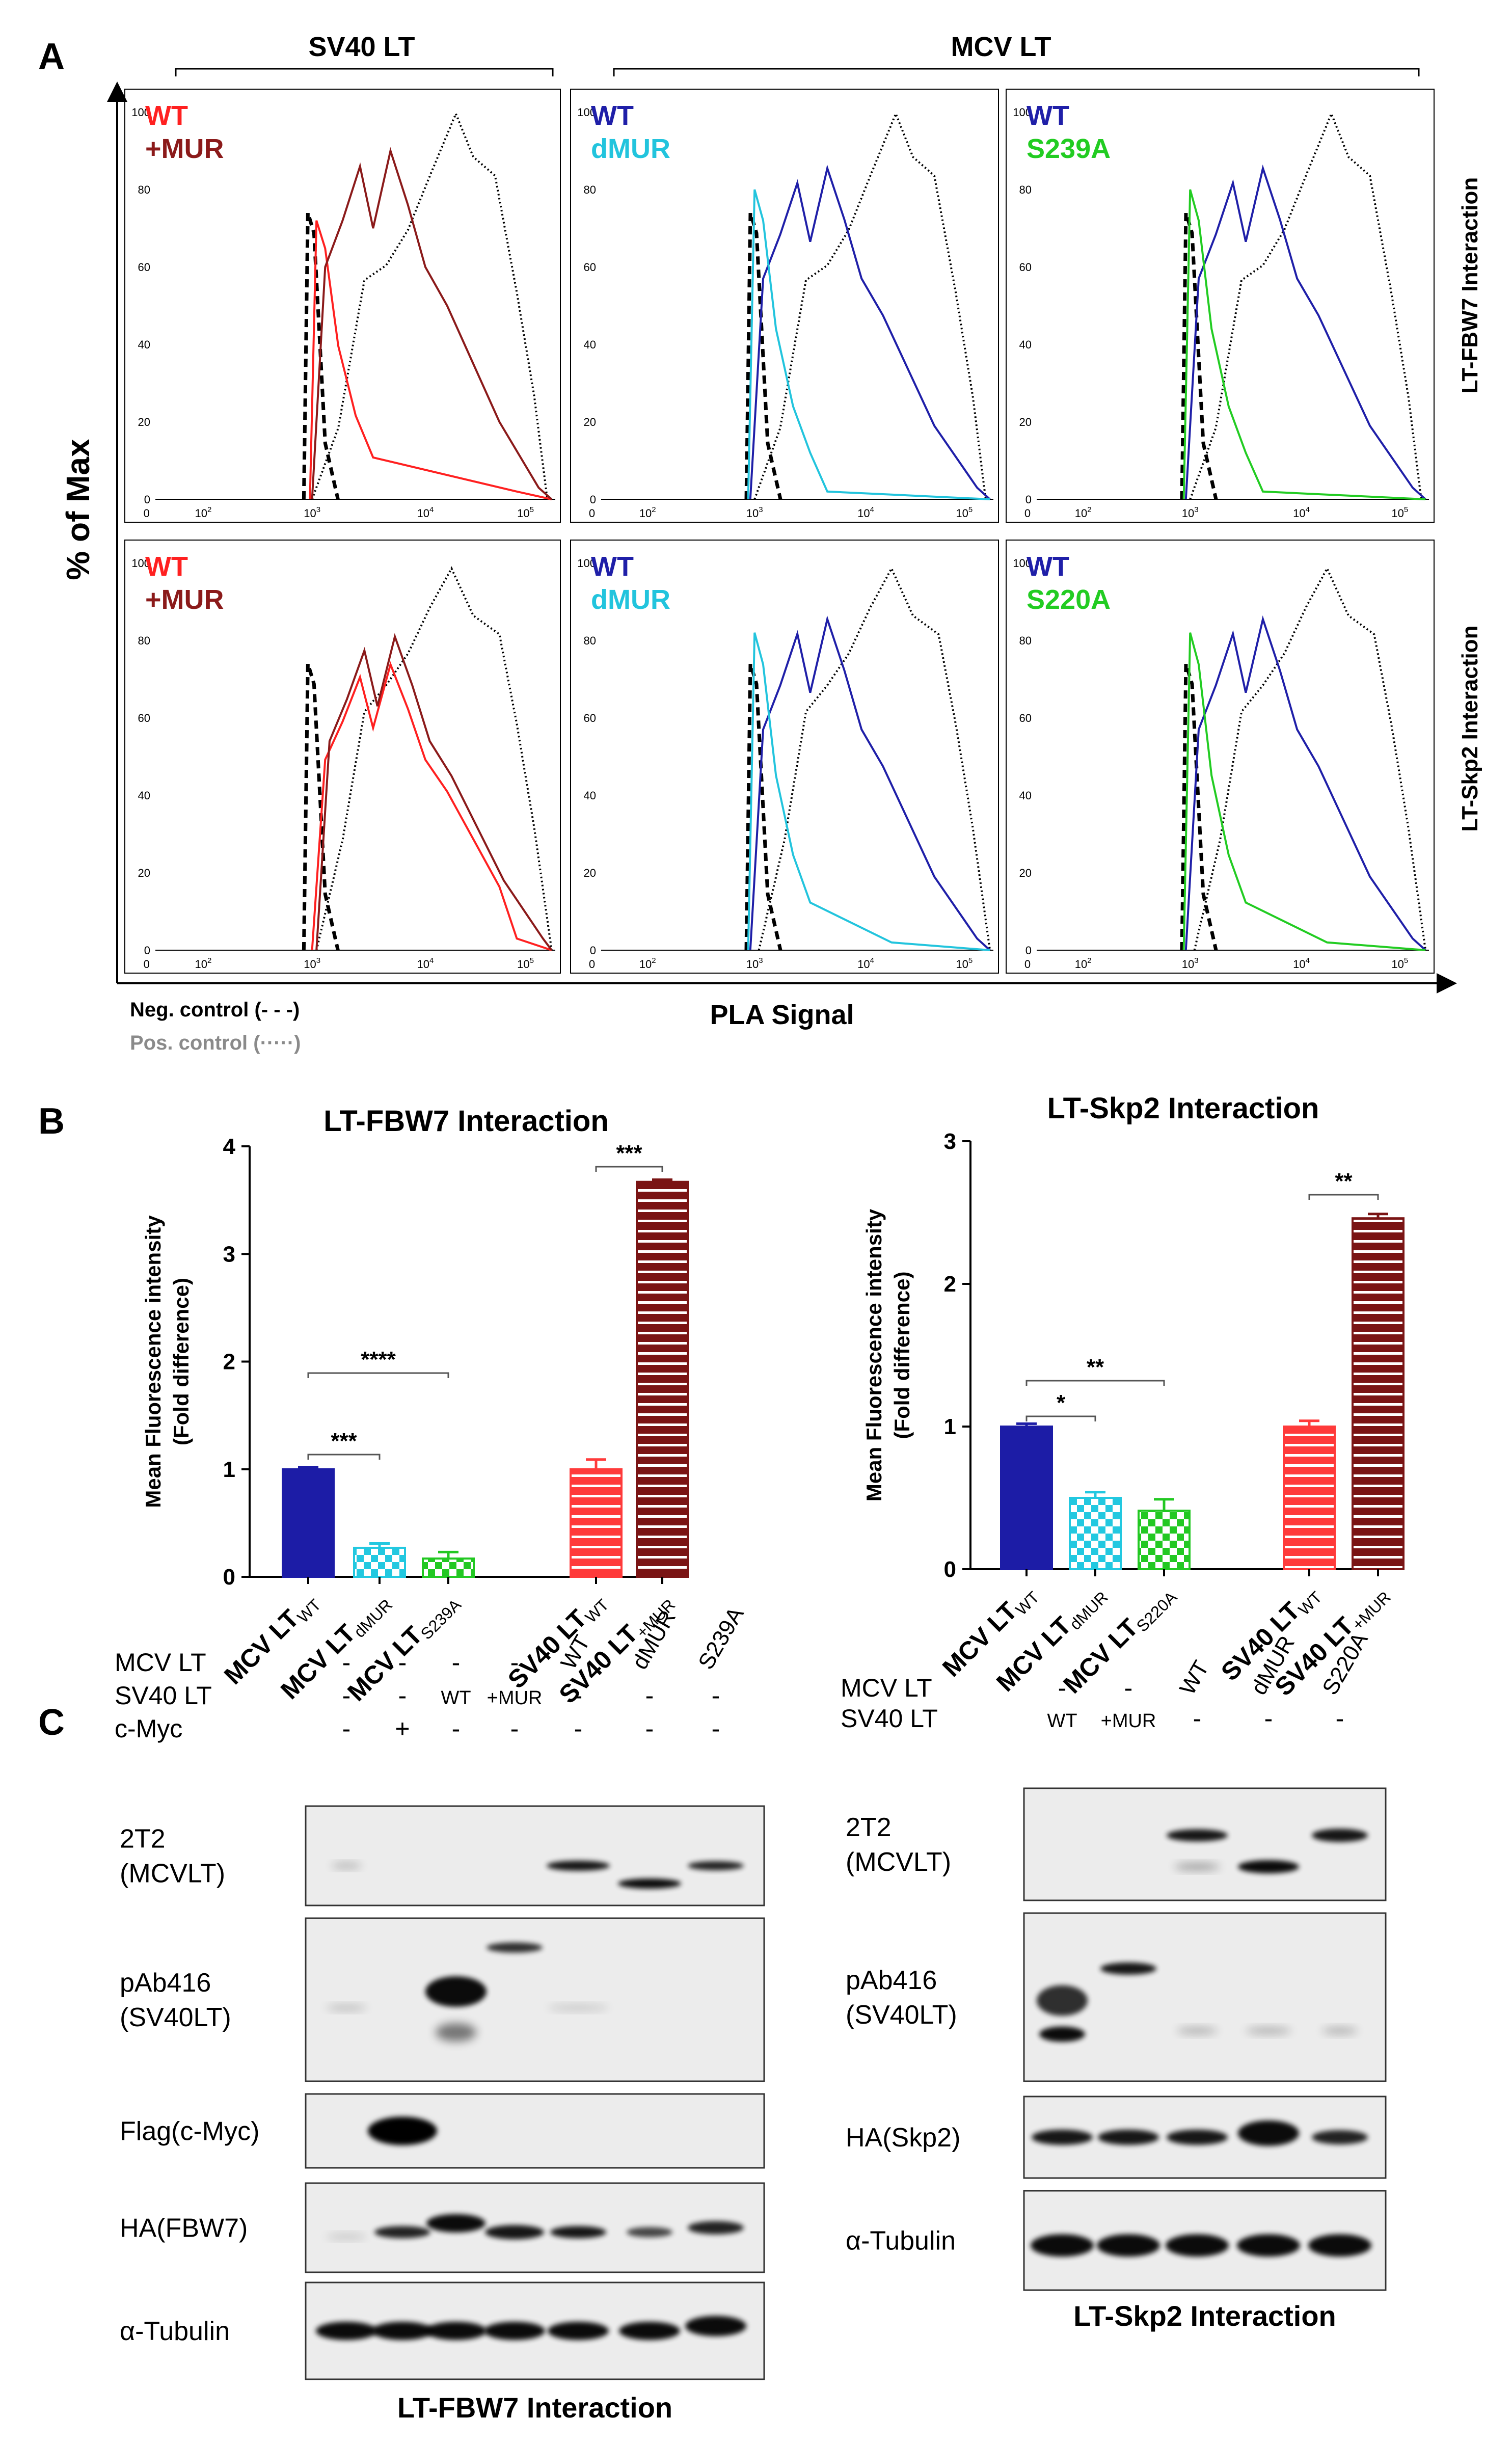  I want to click on blot-header-cell: WT, so click(456, 1698).